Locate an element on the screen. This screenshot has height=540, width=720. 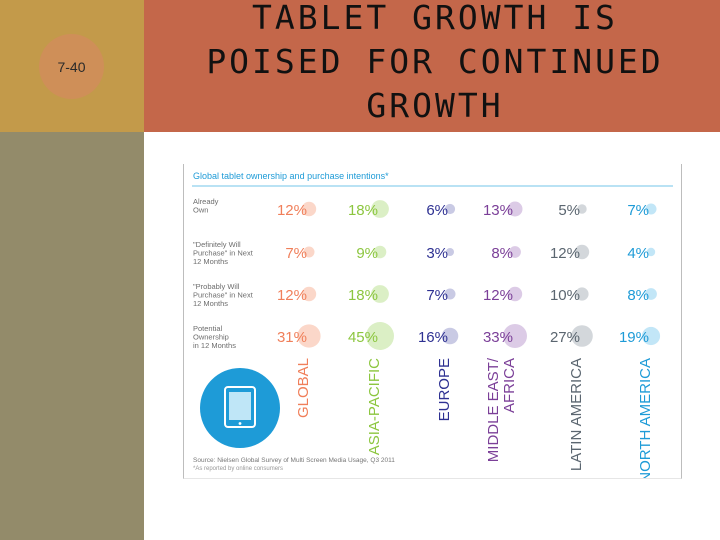
column-label: GLOBAL is located at coordinates (303, 388).